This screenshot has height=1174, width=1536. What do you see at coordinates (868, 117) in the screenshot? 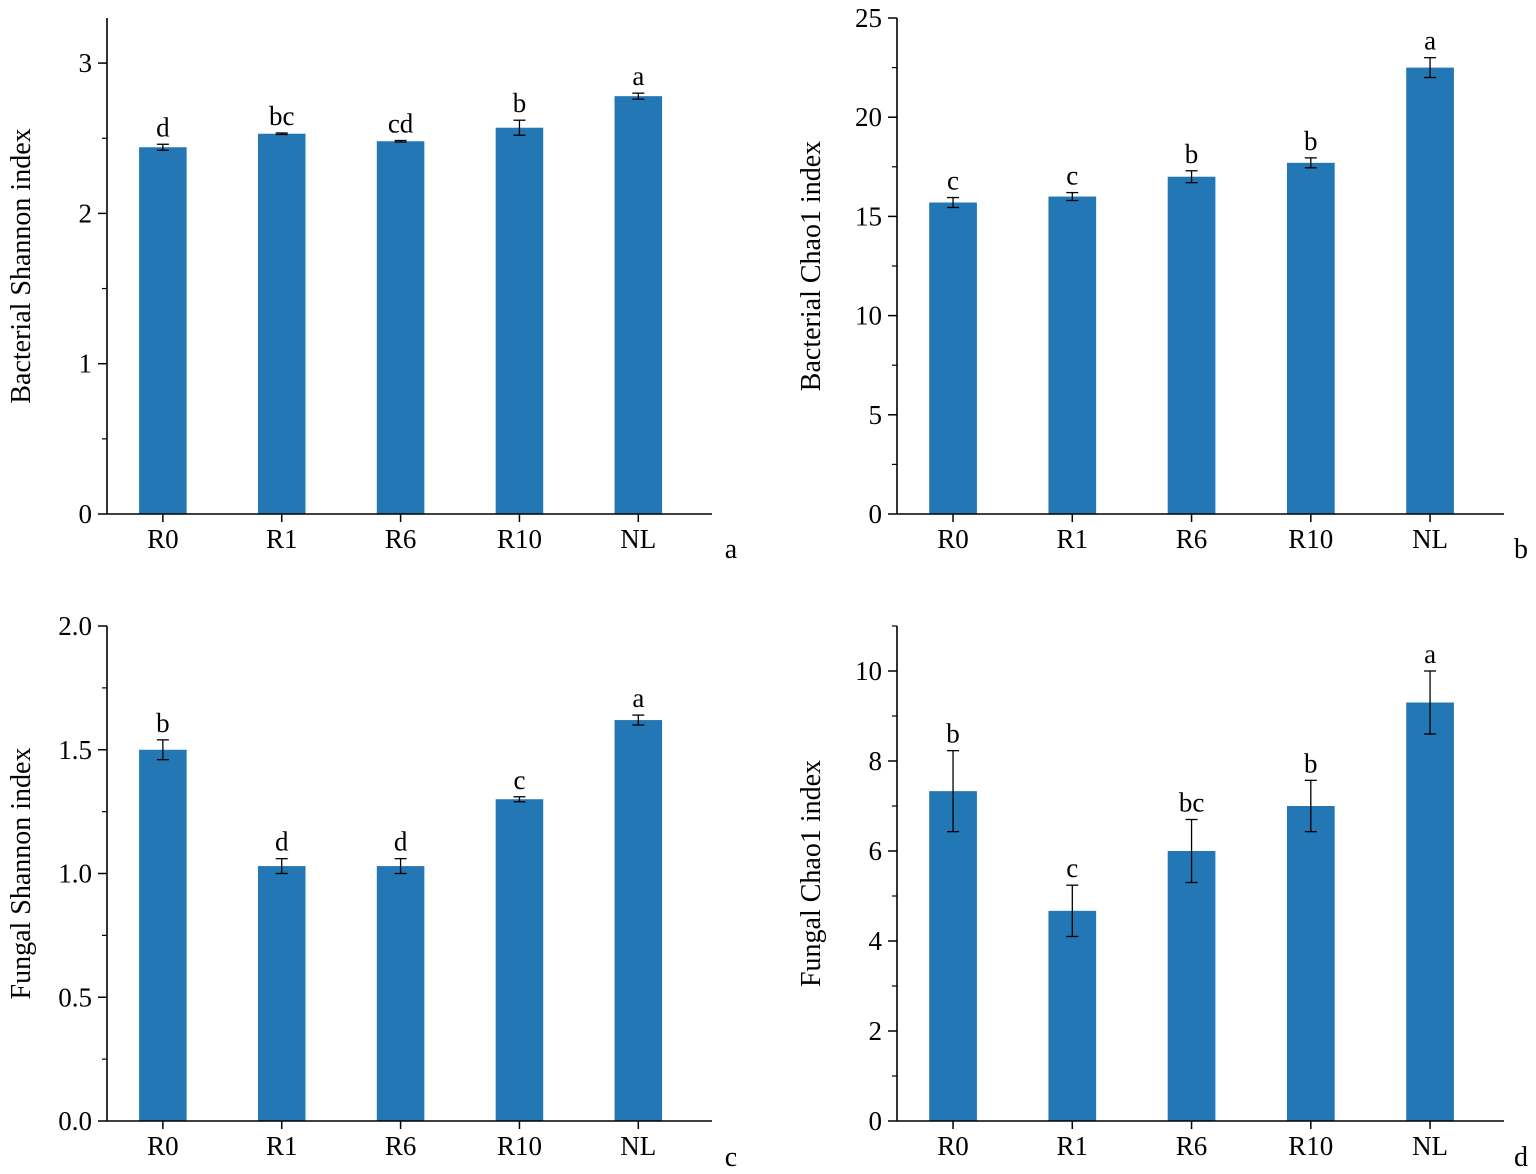
I see `y-tick-label: 20` at bounding box center [868, 117].